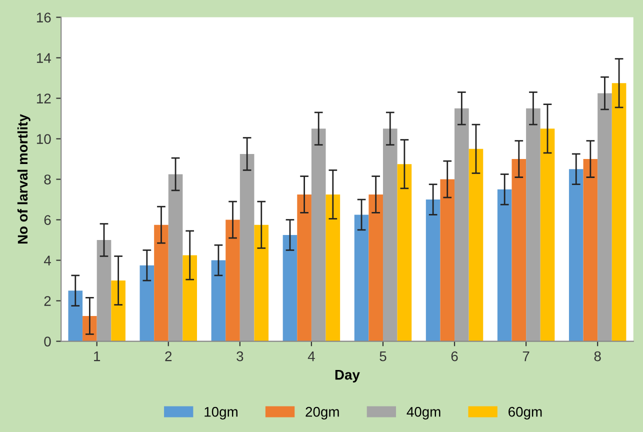 The width and height of the screenshot is (643, 432). Describe the element at coordinates (97, 357) in the screenshot. I see `x-tick-label: 1` at that location.